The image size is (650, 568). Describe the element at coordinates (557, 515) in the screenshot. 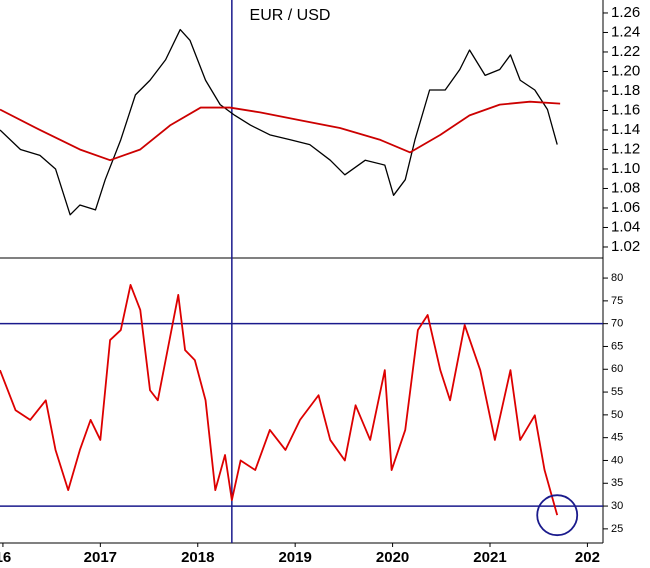

I see `highlight-circle` at that location.